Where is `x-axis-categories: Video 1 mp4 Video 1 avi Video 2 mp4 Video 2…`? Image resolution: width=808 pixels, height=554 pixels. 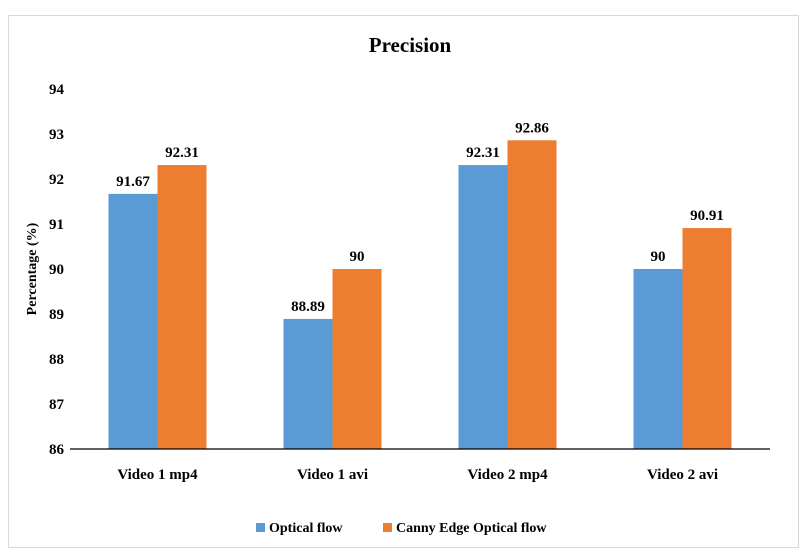 x-axis-categories: Video 1 mp4 Video 1 avi Video 2 mp4 Video 2… is located at coordinates (417, 475).